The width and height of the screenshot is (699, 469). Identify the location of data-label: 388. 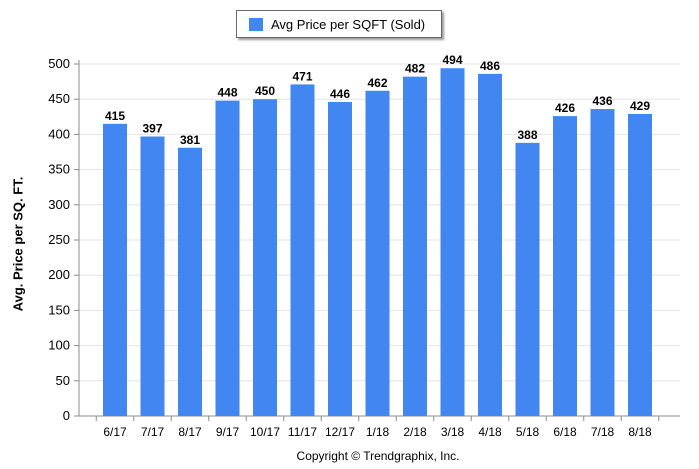
(527, 135).